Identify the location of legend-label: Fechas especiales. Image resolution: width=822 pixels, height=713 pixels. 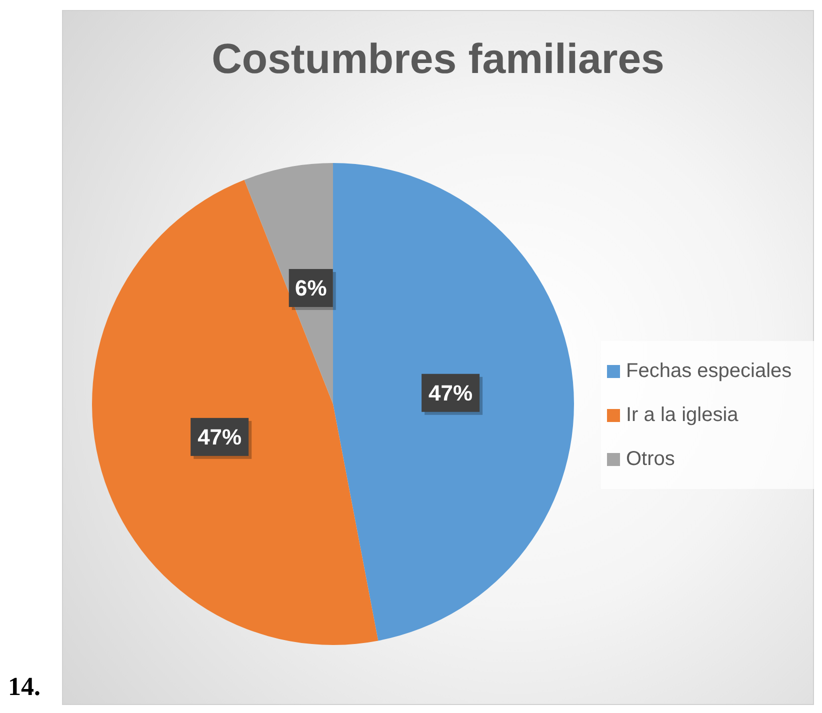
(709, 371).